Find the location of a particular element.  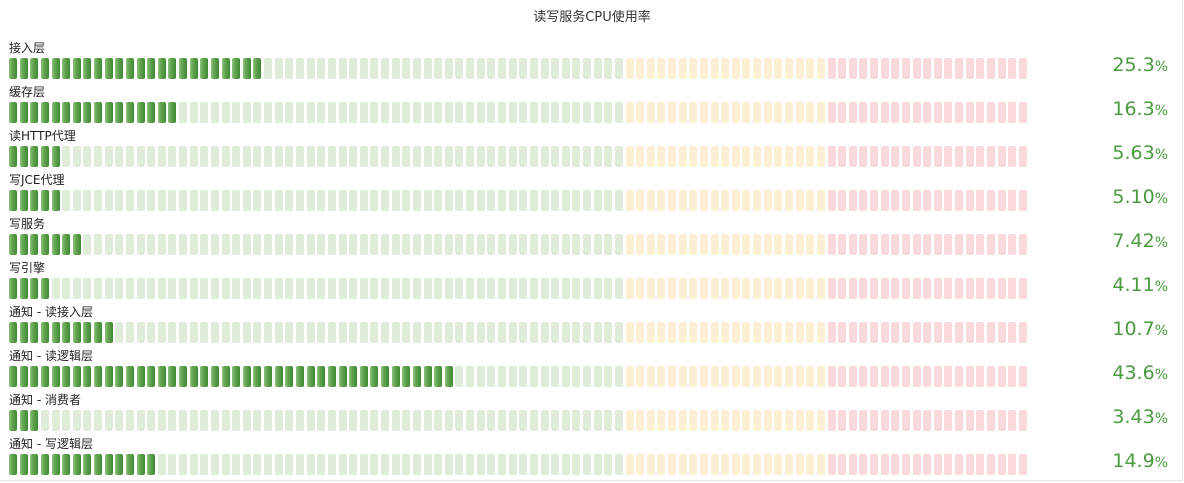

row-label: 缓存层 is located at coordinates (27, 92).